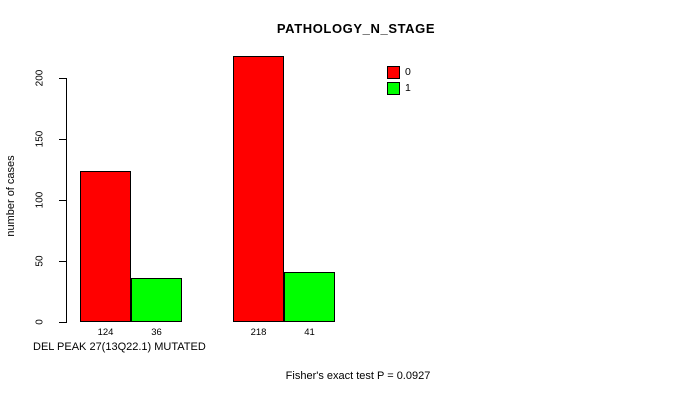 This screenshot has height=400, width=690. Describe the element at coordinates (40, 261) in the screenshot. I see `y-tick-label-50: 50` at that location.